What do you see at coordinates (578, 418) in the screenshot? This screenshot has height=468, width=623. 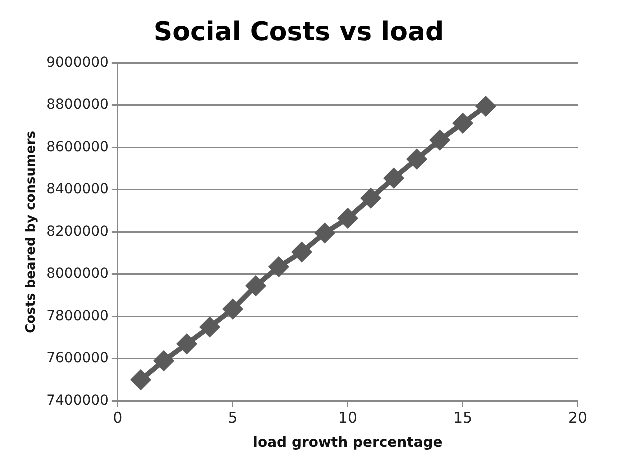 I see `x-tick-label: 20` at bounding box center [578, 418].